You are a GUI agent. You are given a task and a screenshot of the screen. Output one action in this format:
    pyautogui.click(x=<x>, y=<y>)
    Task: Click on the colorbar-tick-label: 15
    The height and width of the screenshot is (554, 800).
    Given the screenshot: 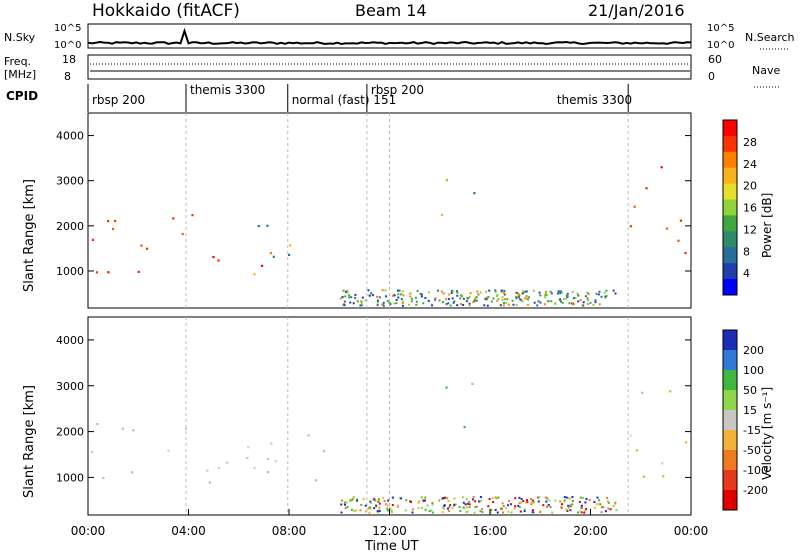 What is the action you would take?
    pyautogui.click(x=750, y=410)
    